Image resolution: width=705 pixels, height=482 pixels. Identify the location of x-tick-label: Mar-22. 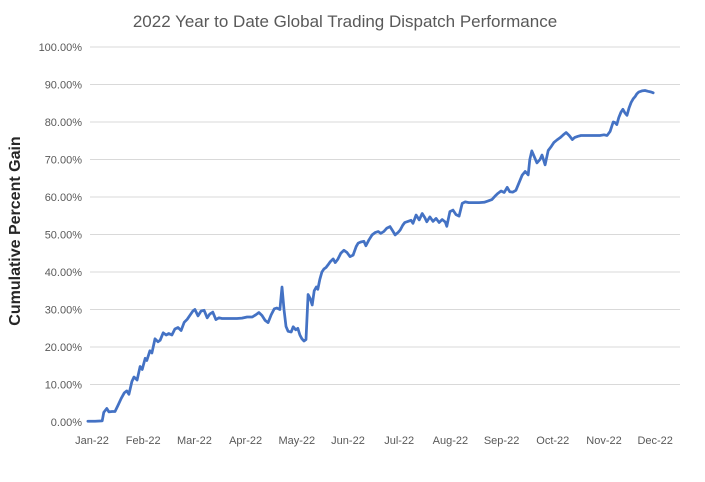
(194, 441).